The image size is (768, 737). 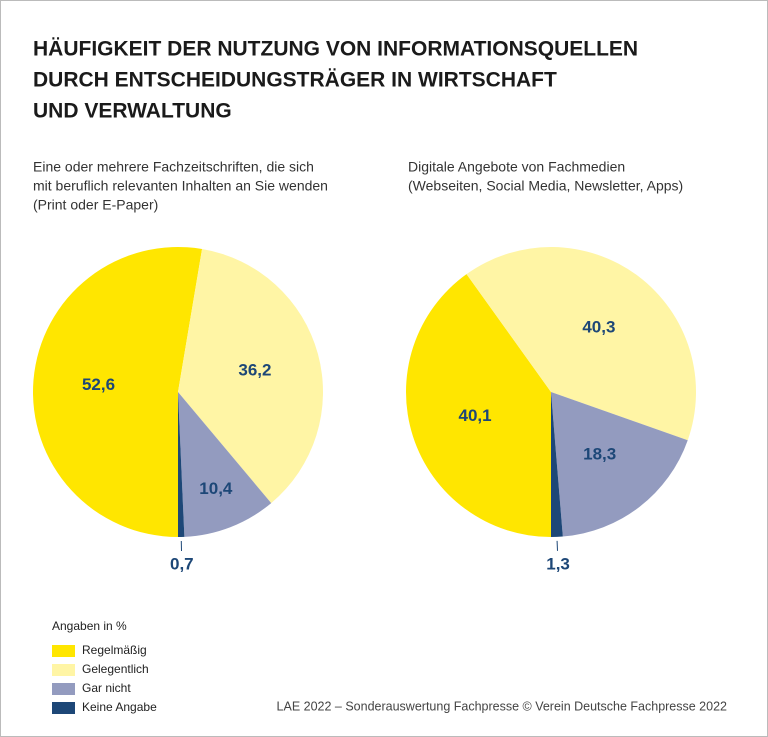 What do you see at coordinates (295, 80) in the screenshot?
I see `chart-title: DURCH ENTSCHEIDUNGSTRÄGER IN WIRTSCHAFT` at bounding box center [295, 80].